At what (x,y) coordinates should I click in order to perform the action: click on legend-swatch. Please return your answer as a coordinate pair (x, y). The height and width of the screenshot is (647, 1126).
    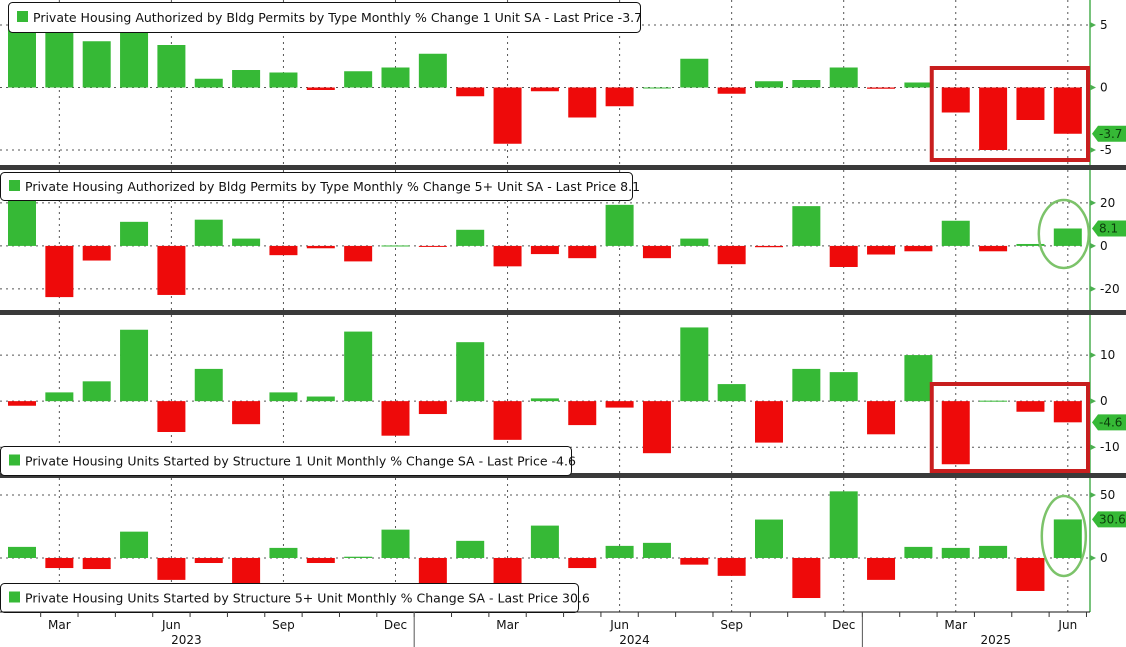
    Looking at the image, I should click on (14, 460).